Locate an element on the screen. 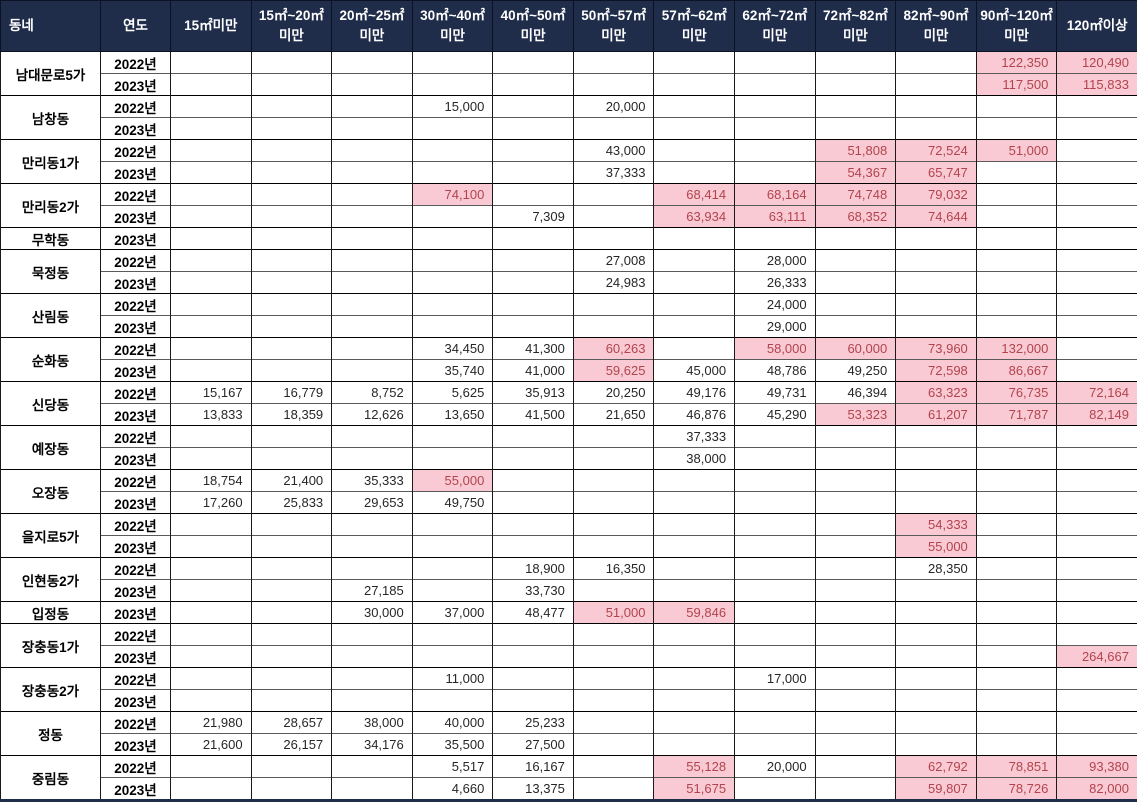  neighborhood-cell: 순화동 is located at coordinates (51, 360).